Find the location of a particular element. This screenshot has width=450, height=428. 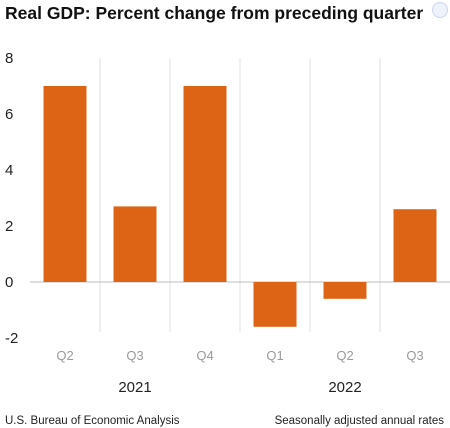

y-tick-label: 0 is located at coordinates (9, 282).